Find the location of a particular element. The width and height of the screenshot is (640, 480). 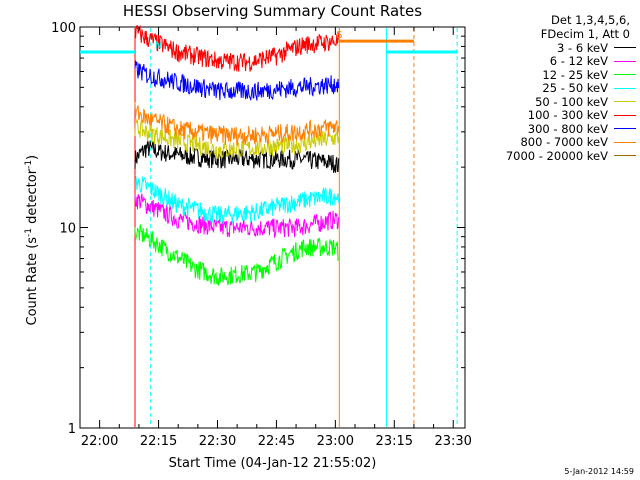

x-tick-label: 22:30 is located at coordinates (217, 441).